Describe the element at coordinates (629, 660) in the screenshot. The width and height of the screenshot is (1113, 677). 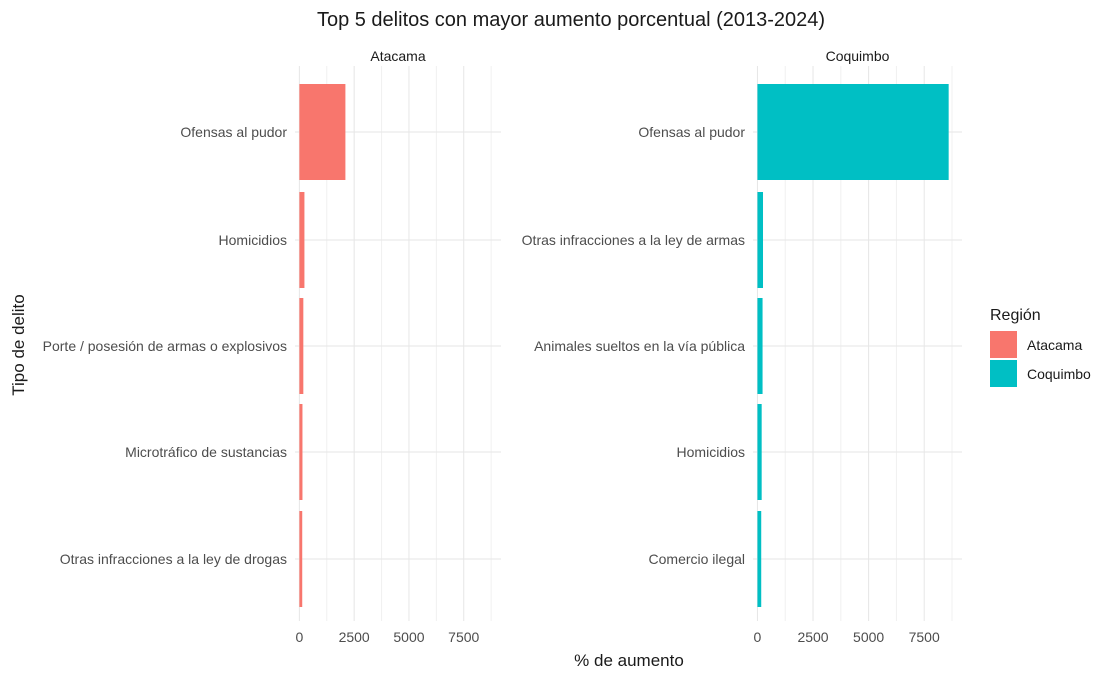
I see `x-axis-label: % de aumento` at that location.